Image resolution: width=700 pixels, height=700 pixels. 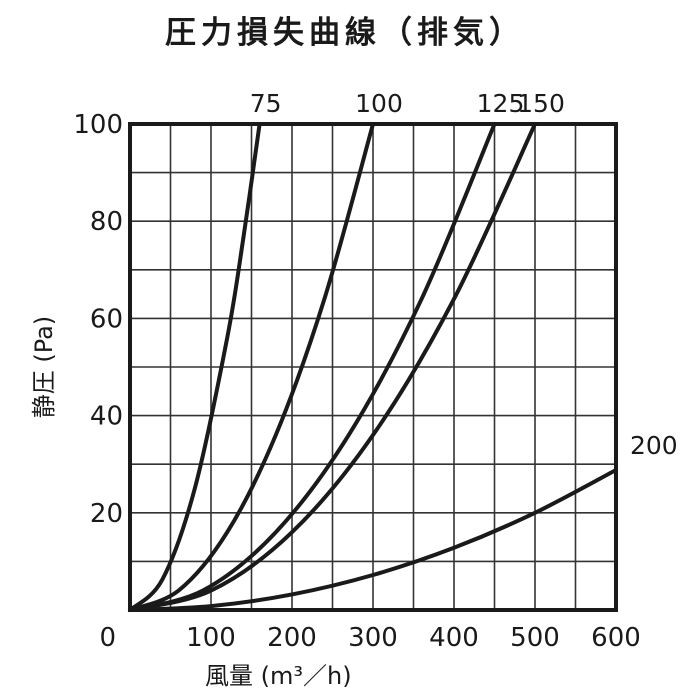 I want to click on y-tick-label: 60, so click(x=106, y=319).